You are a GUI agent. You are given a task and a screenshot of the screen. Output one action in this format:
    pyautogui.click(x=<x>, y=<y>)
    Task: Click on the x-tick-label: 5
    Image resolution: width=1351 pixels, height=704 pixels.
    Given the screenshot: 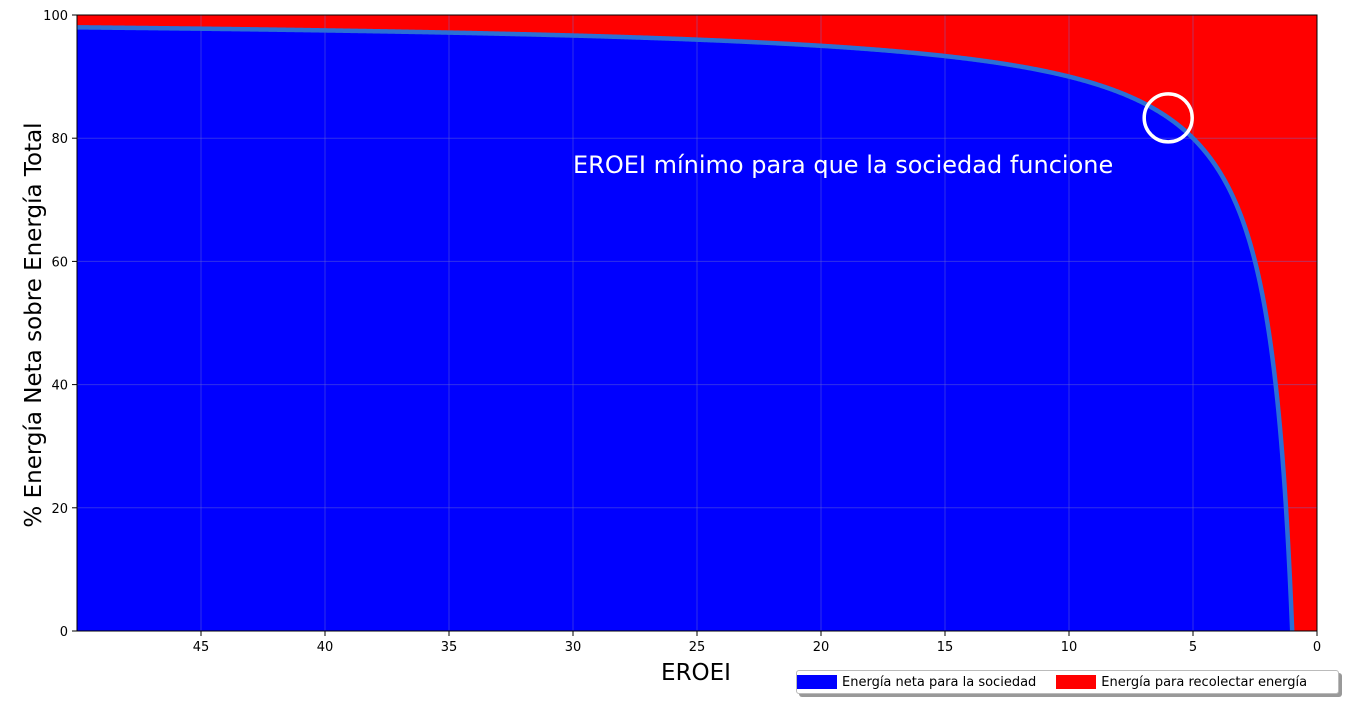 What is the action you would take?
    pyautogui.click(x=1193, y=647)
    